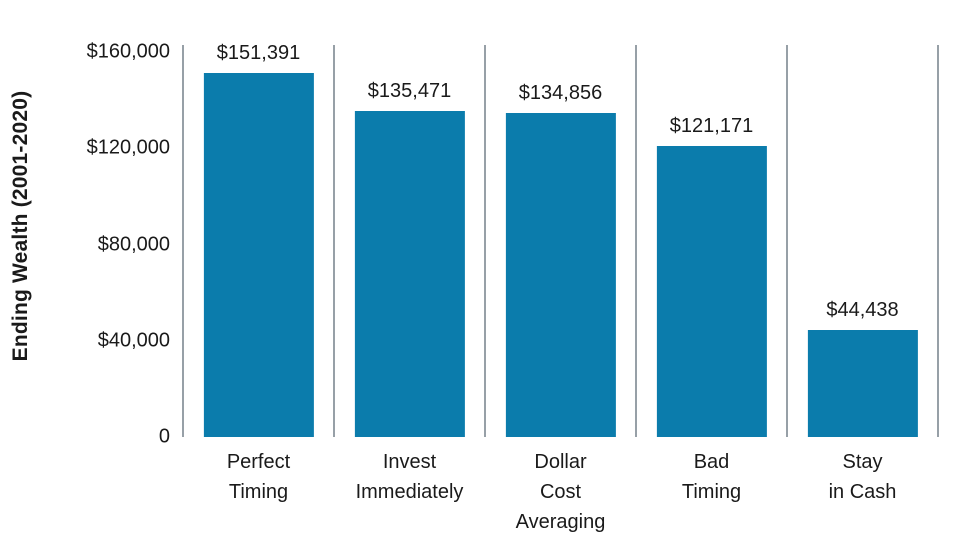 The width and height of the screenshot is (959, 542). What do you see at coordinates (862, 310) in the screenshot?
I see `bar-value-label: $44,438` at bounding box center [862, 310].